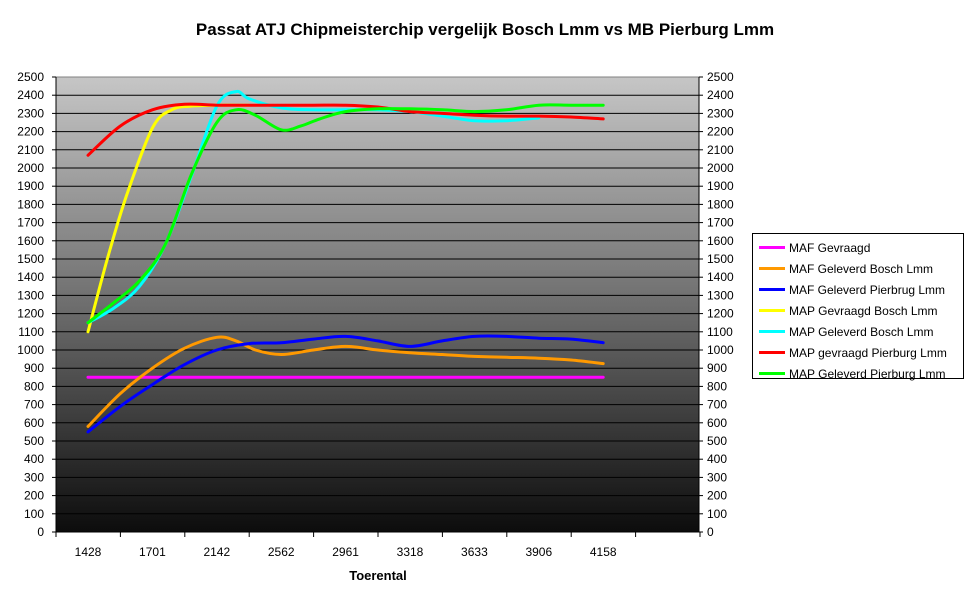  I want to click on x-tick-label: 3318, so click(410, 552).